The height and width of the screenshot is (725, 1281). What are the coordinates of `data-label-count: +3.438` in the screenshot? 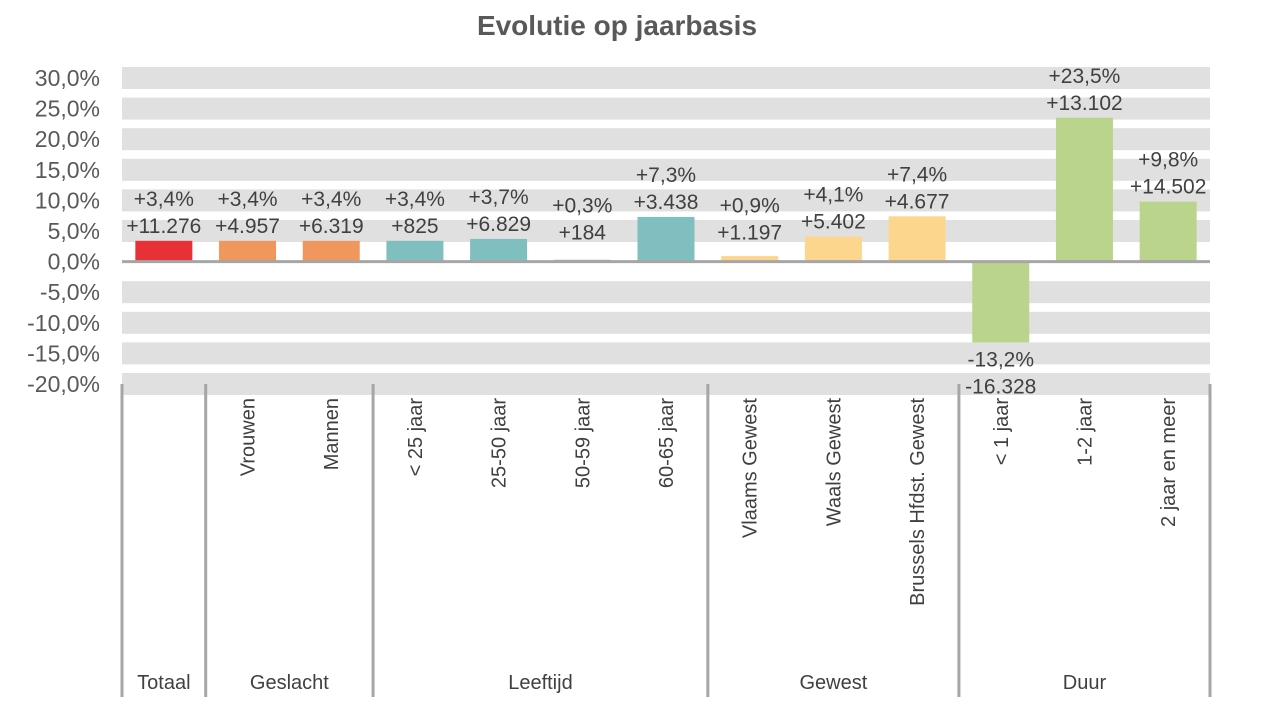 It's located at (666, 202).